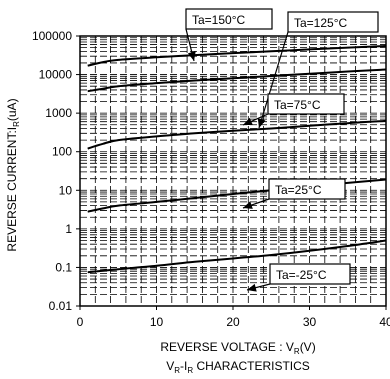 This screenshot has width=390, height=379. I want to click on series-label: Ta=25°C, so click(298, 190).